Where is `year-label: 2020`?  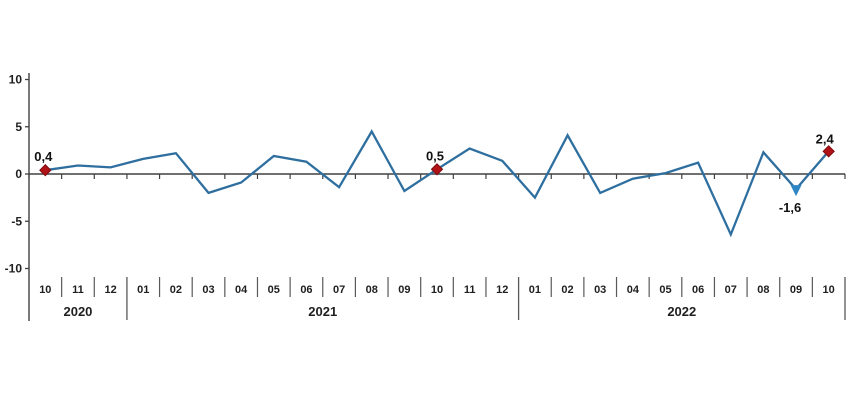 year-label: 2020 is located at coordinates (77, 311).